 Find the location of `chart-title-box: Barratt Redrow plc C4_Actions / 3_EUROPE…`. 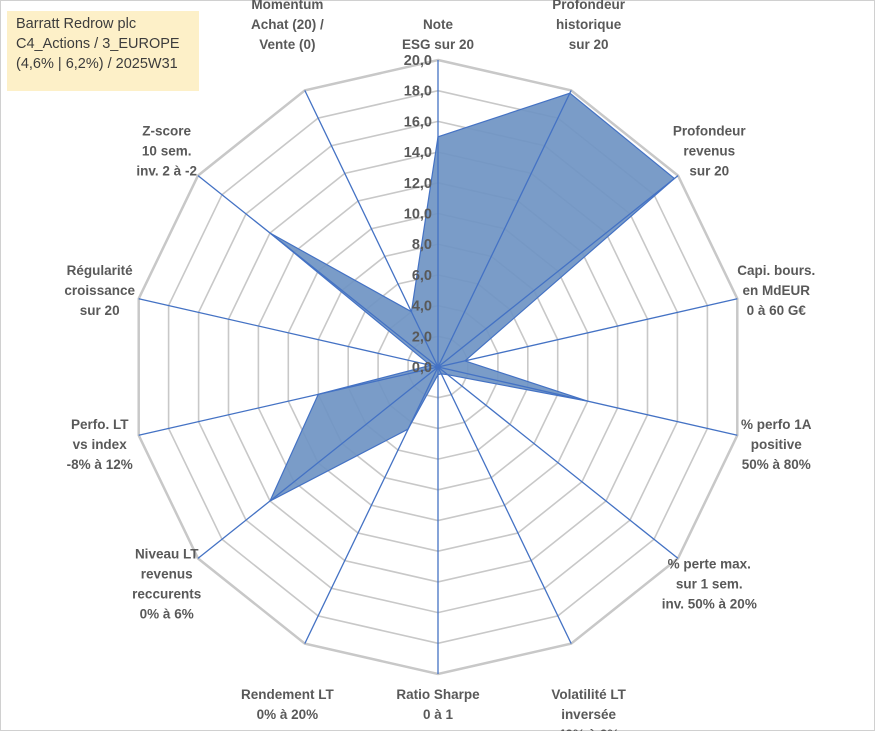

chart-title-box: Barratt Redrow plc C4_Actions / 3_EUROPE… is located at coordinates (103, 51).